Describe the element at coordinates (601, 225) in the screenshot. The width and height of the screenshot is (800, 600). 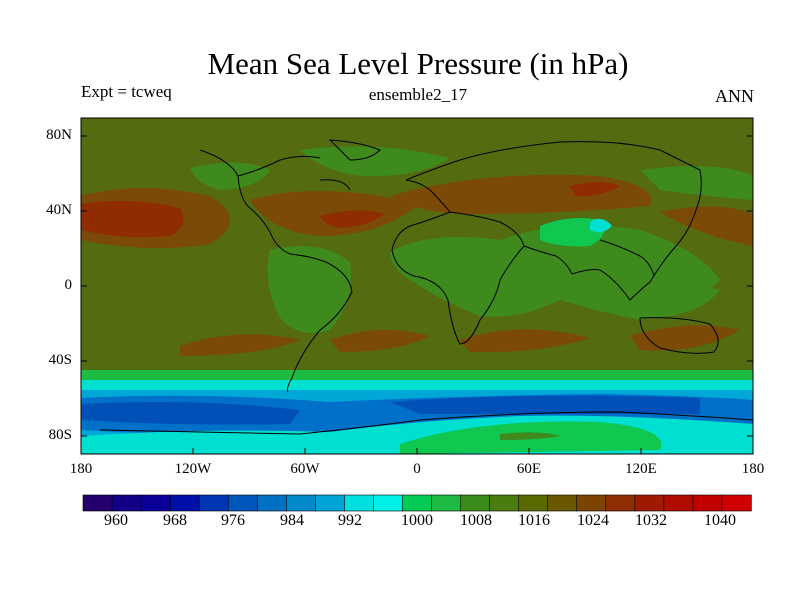
I see `tibet-low` at that location.